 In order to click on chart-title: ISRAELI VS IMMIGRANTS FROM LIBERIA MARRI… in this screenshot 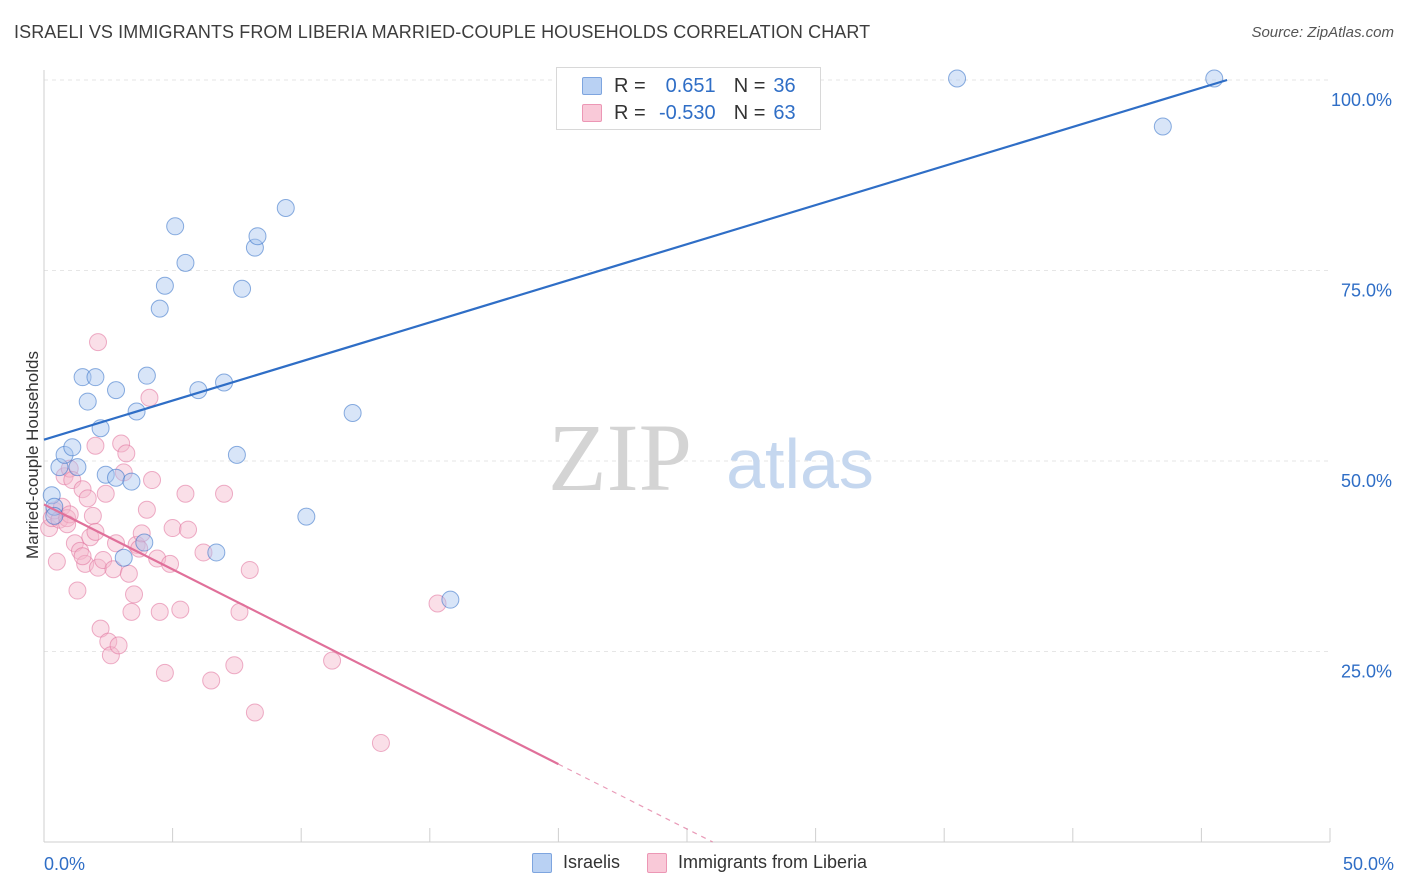, I will do `click(442, 32)`.